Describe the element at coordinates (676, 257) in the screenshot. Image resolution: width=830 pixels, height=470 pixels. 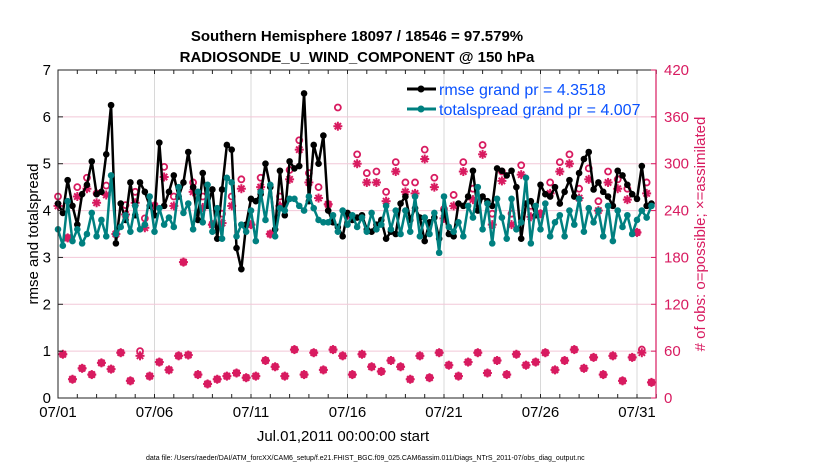
I see `y2-tick-label: 180` at that location.